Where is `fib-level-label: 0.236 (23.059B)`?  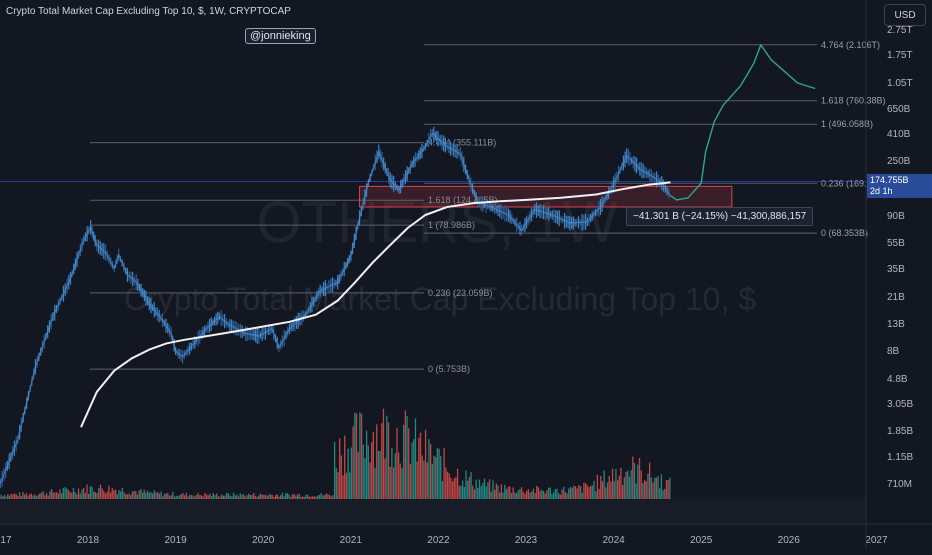 fib-level-label: 0.236 (23.059B) is located at coordinates (460, 293).